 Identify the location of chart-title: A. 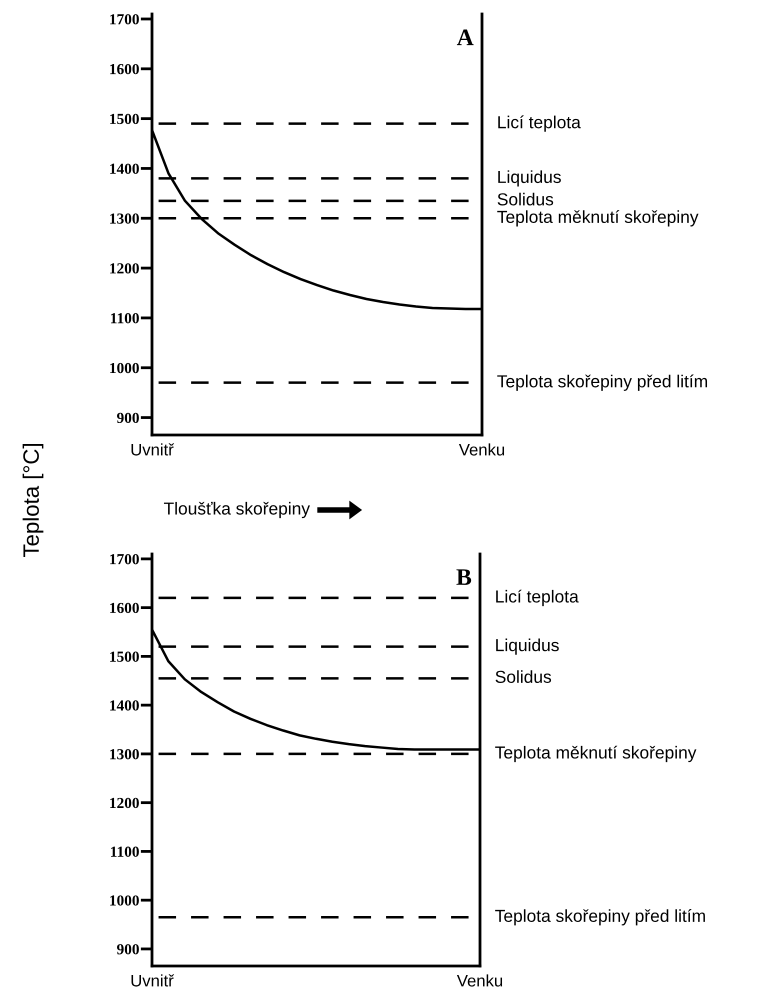
(465, 38).